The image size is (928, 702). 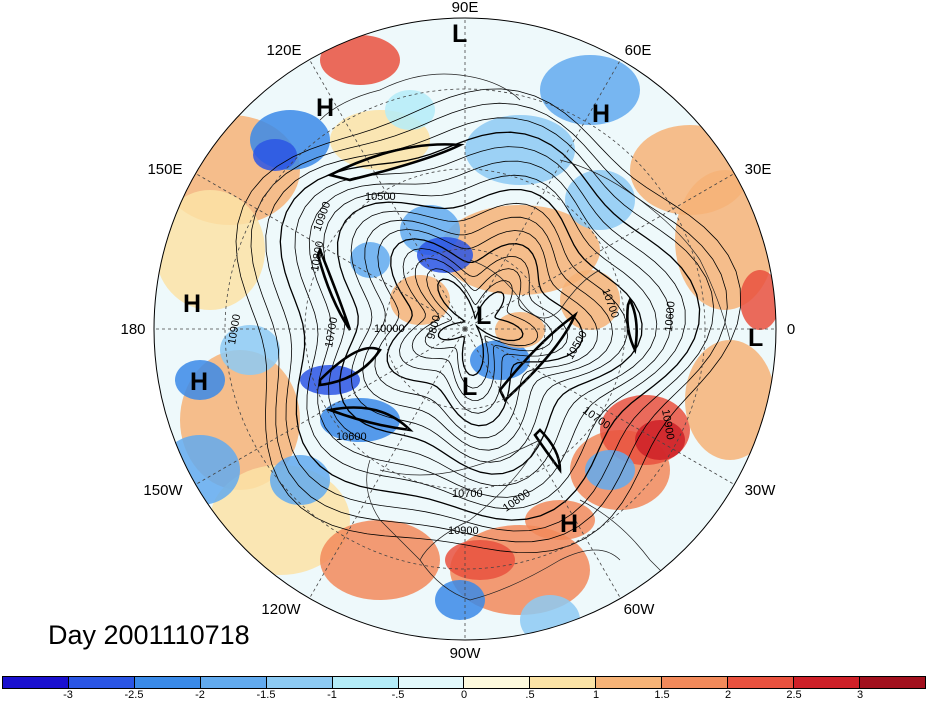 What do you see at coordinates (728, 695) in the screenshot?
I see `colorbar-tick-label: 2` at bounding box center [728, 695].